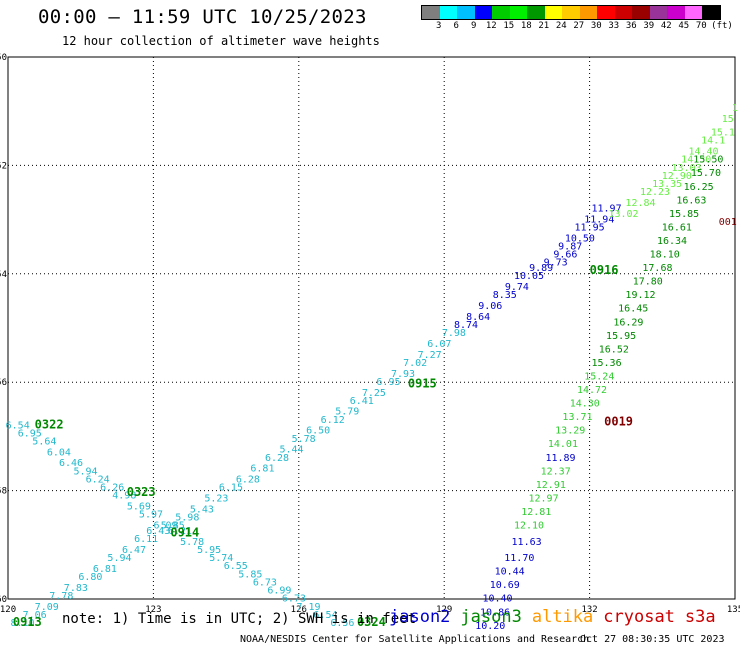 Image resolution: width=740 pixels, height=650 pixels. What do you see at coordinates (561, 26) in the screenshot?
I see `color-scale-label: 24` at bounding box center [561, 26].